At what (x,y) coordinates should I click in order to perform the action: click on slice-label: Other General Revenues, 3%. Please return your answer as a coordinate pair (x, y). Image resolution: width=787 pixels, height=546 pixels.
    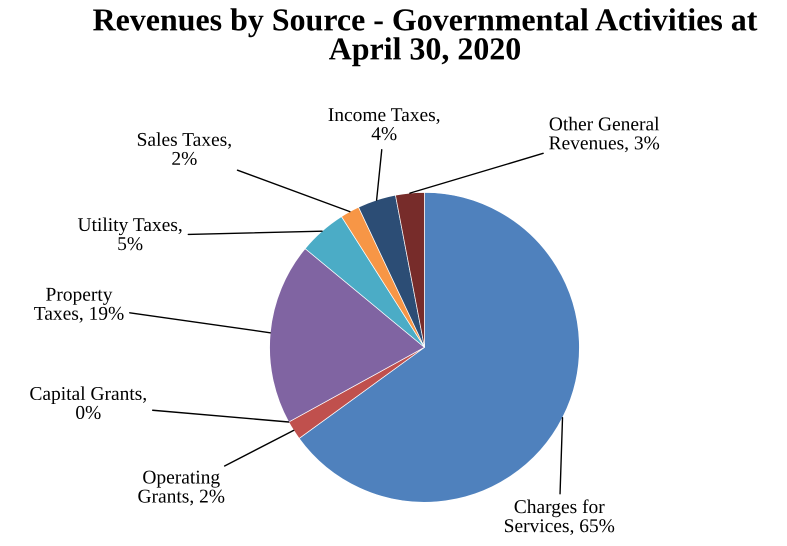
    Looking at the image, I should click on (604, 134).